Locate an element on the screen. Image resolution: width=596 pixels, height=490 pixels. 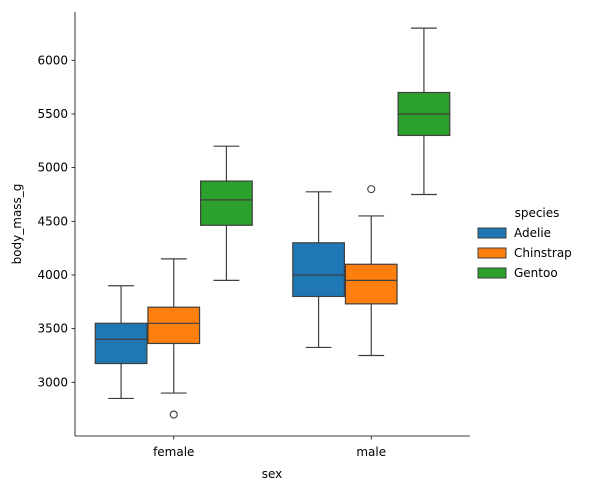
y-tick-label: 5000 is located at coordinates (52, 168).